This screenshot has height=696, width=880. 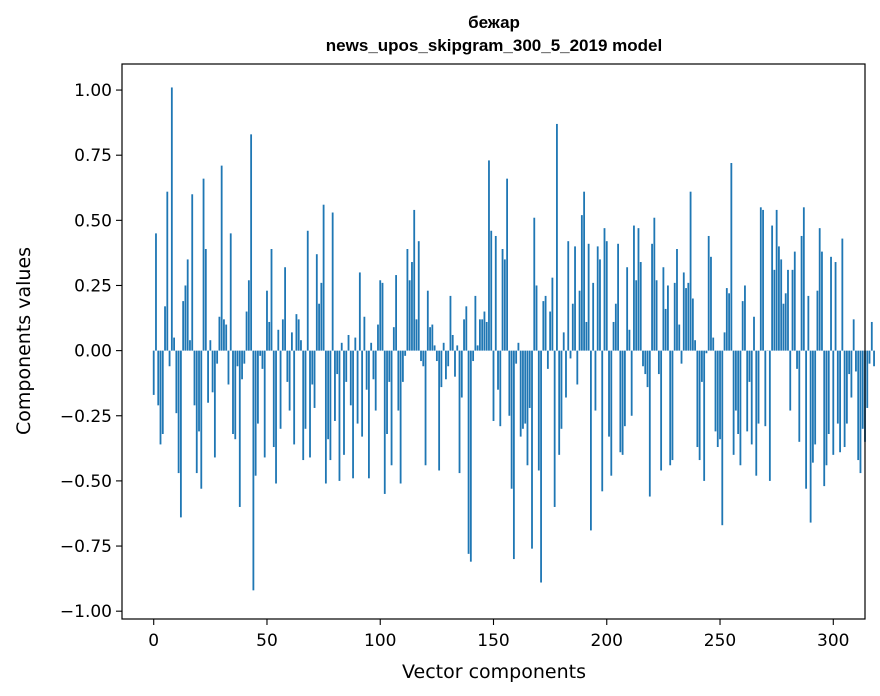 I want to click on y-tick-label: −0.50, so click(x=86, y=482).